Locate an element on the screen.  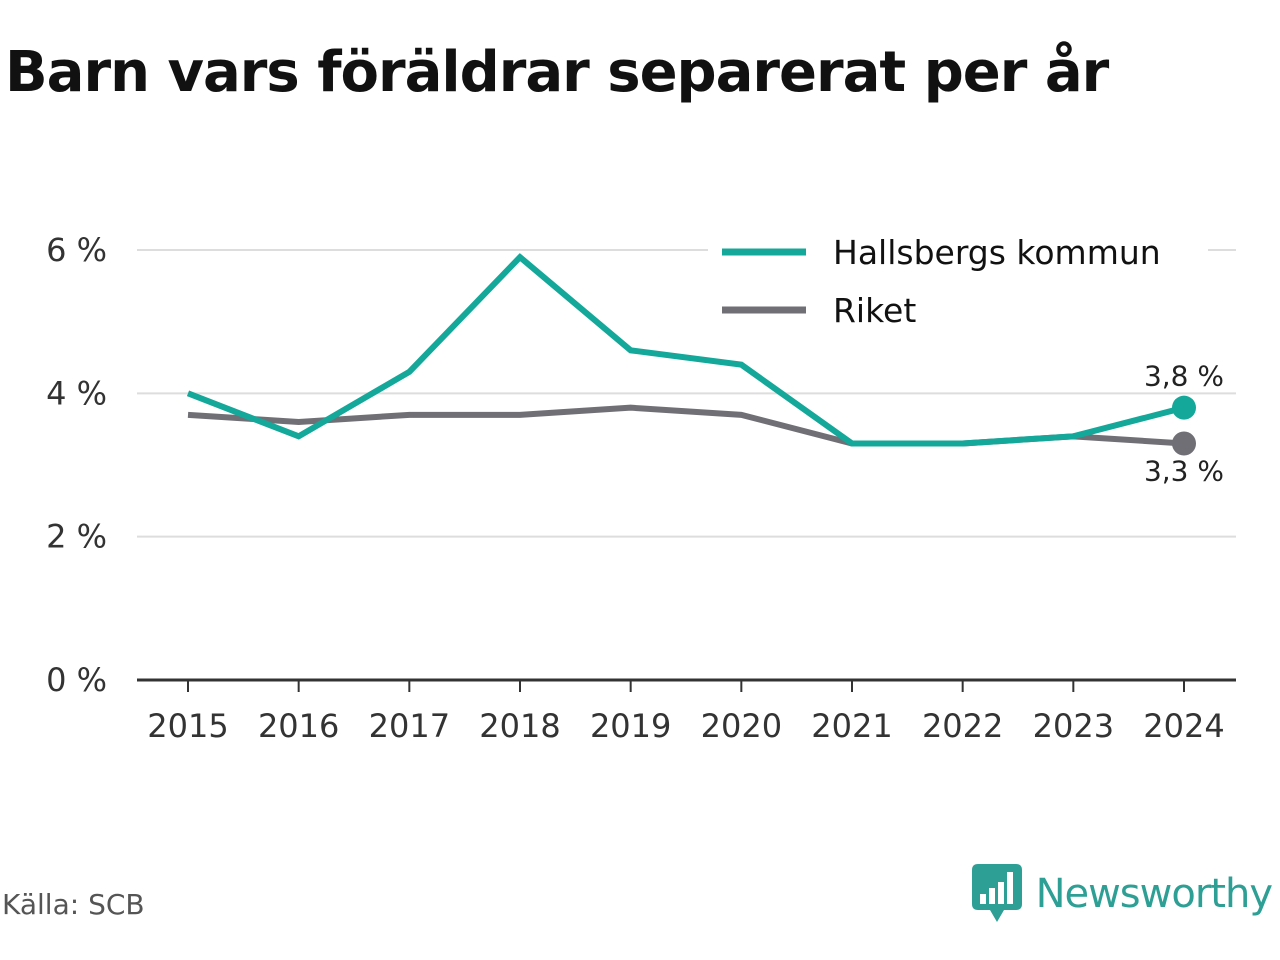
x-axis-ticks: 2015 2016 2017 2018 2019 2020 2021 2022 2023 2024 is located at coordinates (686, 712).